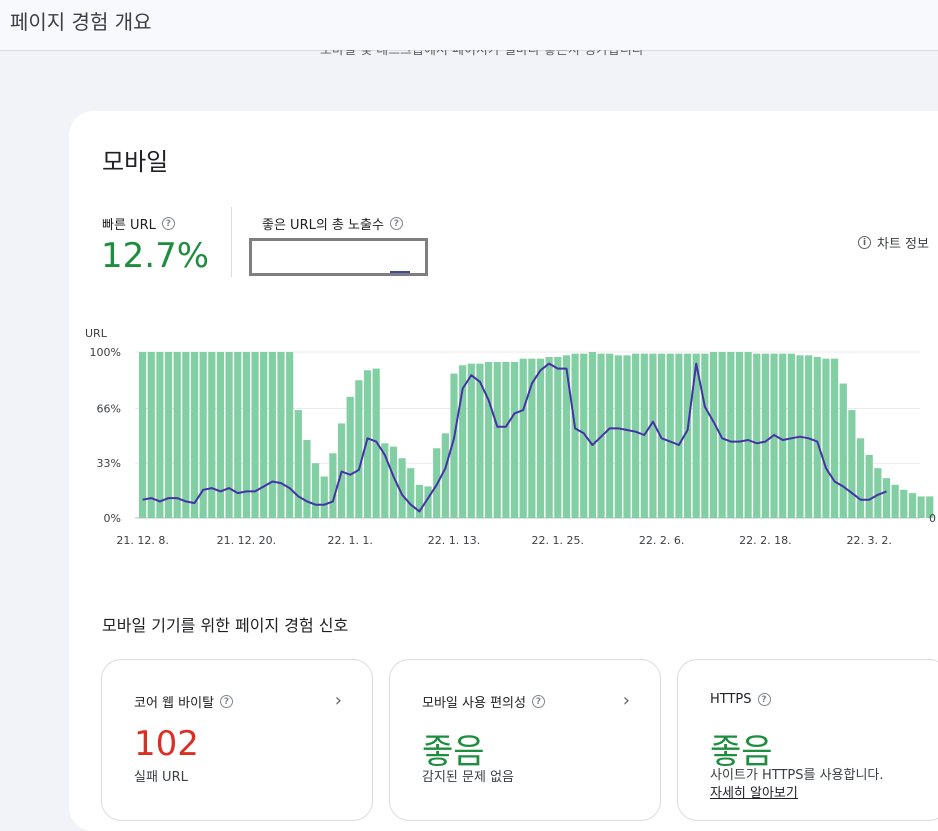 The height and width of the screenshot is (831, 938). What do you see at coordinates (807, 740) in the screenshot?
I see `https-card: HTTPS ? 좋음 사이트가 HTTPS를 사용합니다. 자세히 알아보기` at bounding box center [807, 740].